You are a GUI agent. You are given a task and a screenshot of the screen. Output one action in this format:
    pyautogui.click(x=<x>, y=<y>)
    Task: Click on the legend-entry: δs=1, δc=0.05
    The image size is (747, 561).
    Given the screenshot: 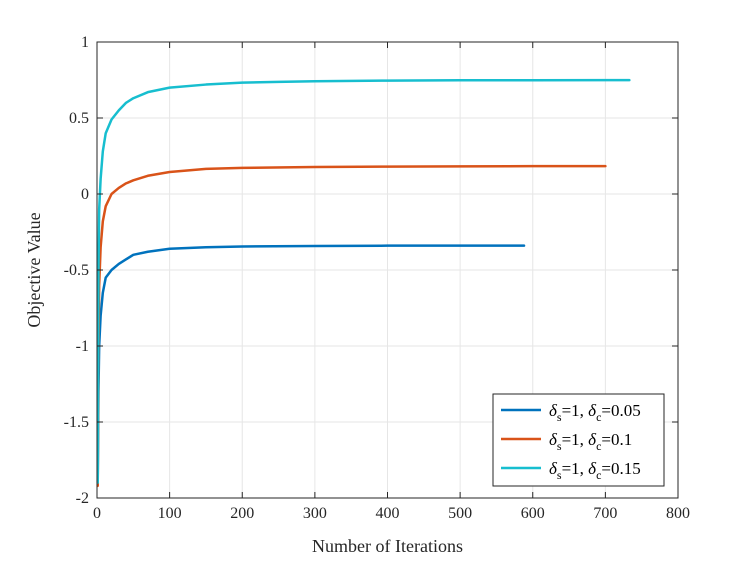 What is the action you would take?
    pyautogui.click(x=595, y=412)
    